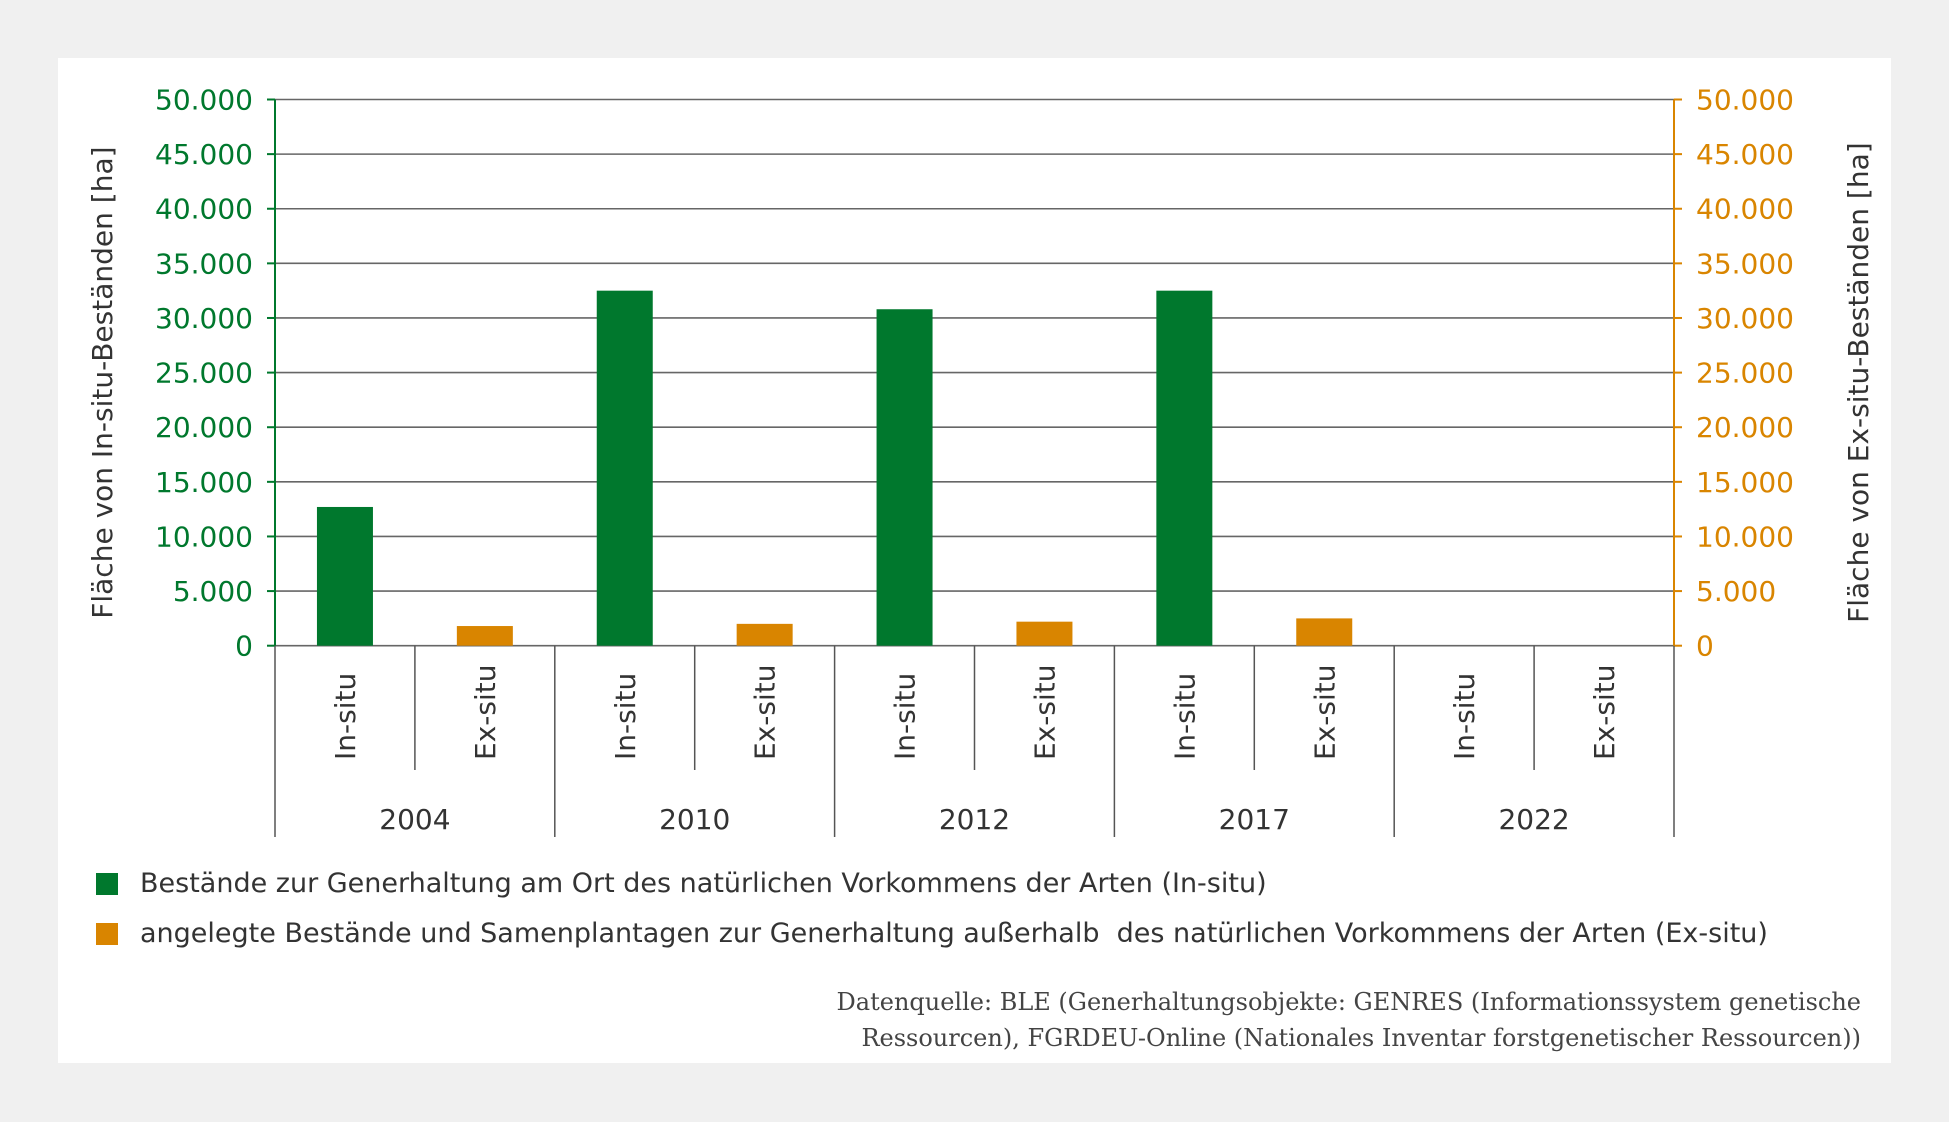  I want to click on bar-in-situ-2017, so click(1184, 468).